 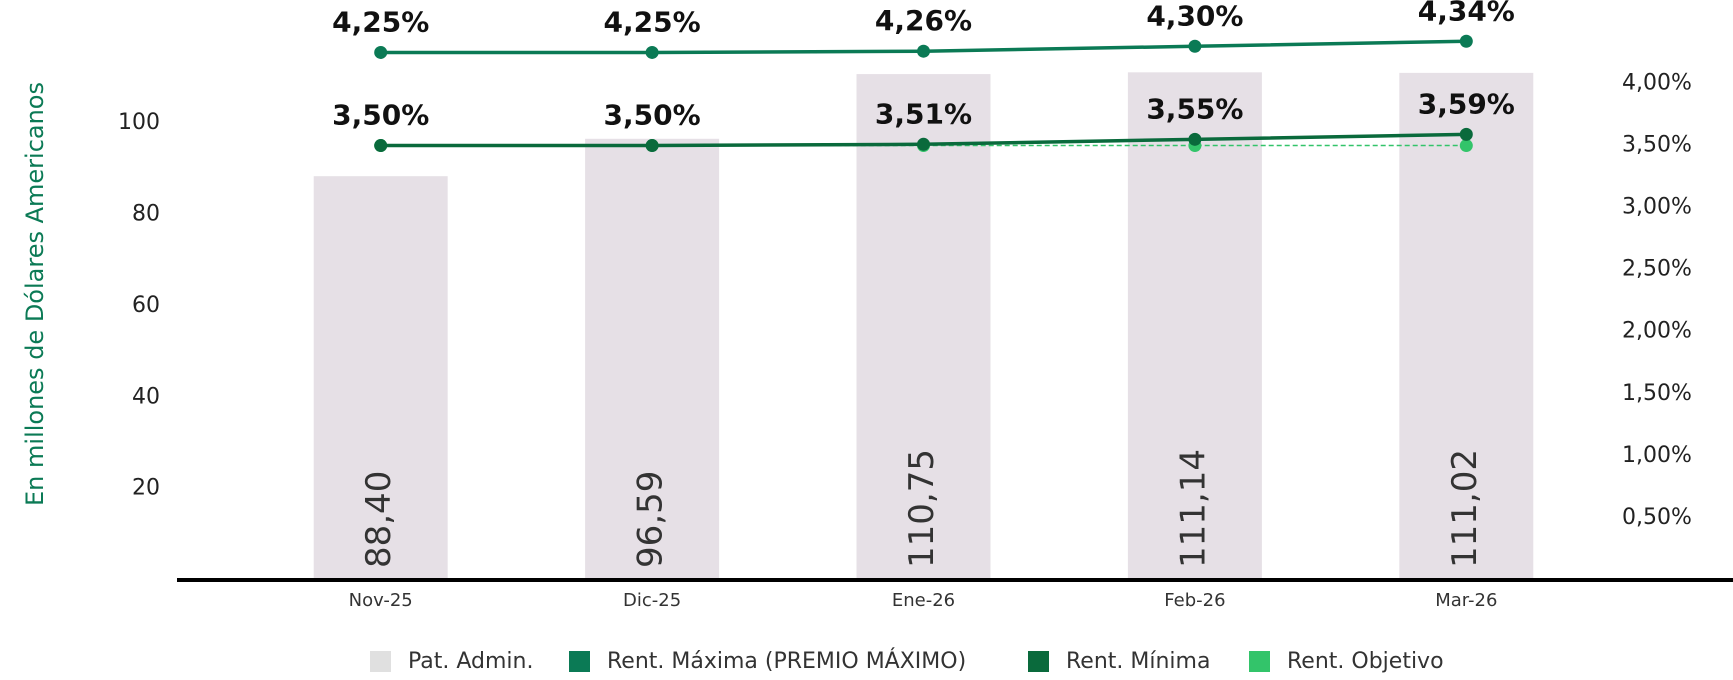 I want to click on y-tick-label: 100, so click(x=139, y=122).